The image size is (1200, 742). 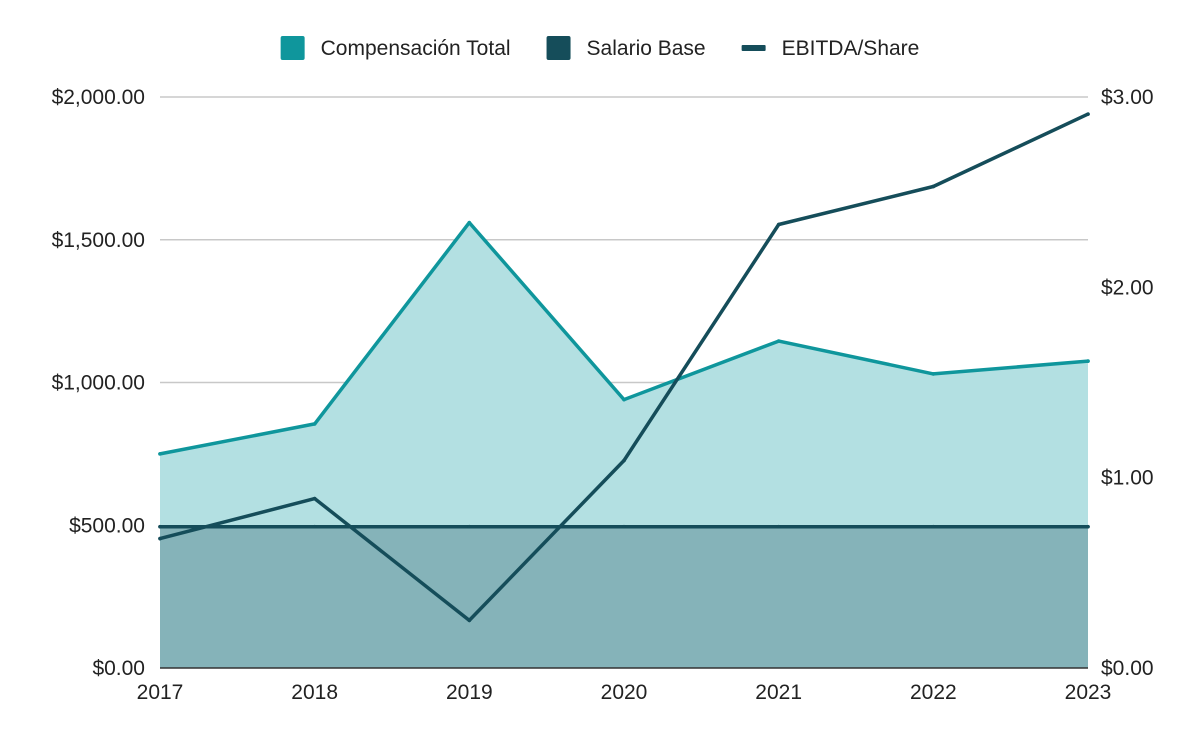 I want to click on point-ebitda-share-2022, so click(x=933, y=186).